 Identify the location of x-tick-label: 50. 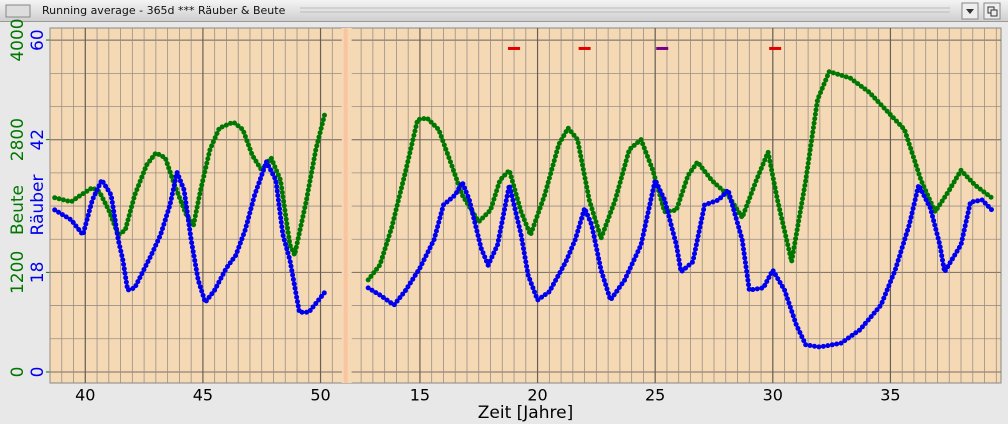
(320, 395).